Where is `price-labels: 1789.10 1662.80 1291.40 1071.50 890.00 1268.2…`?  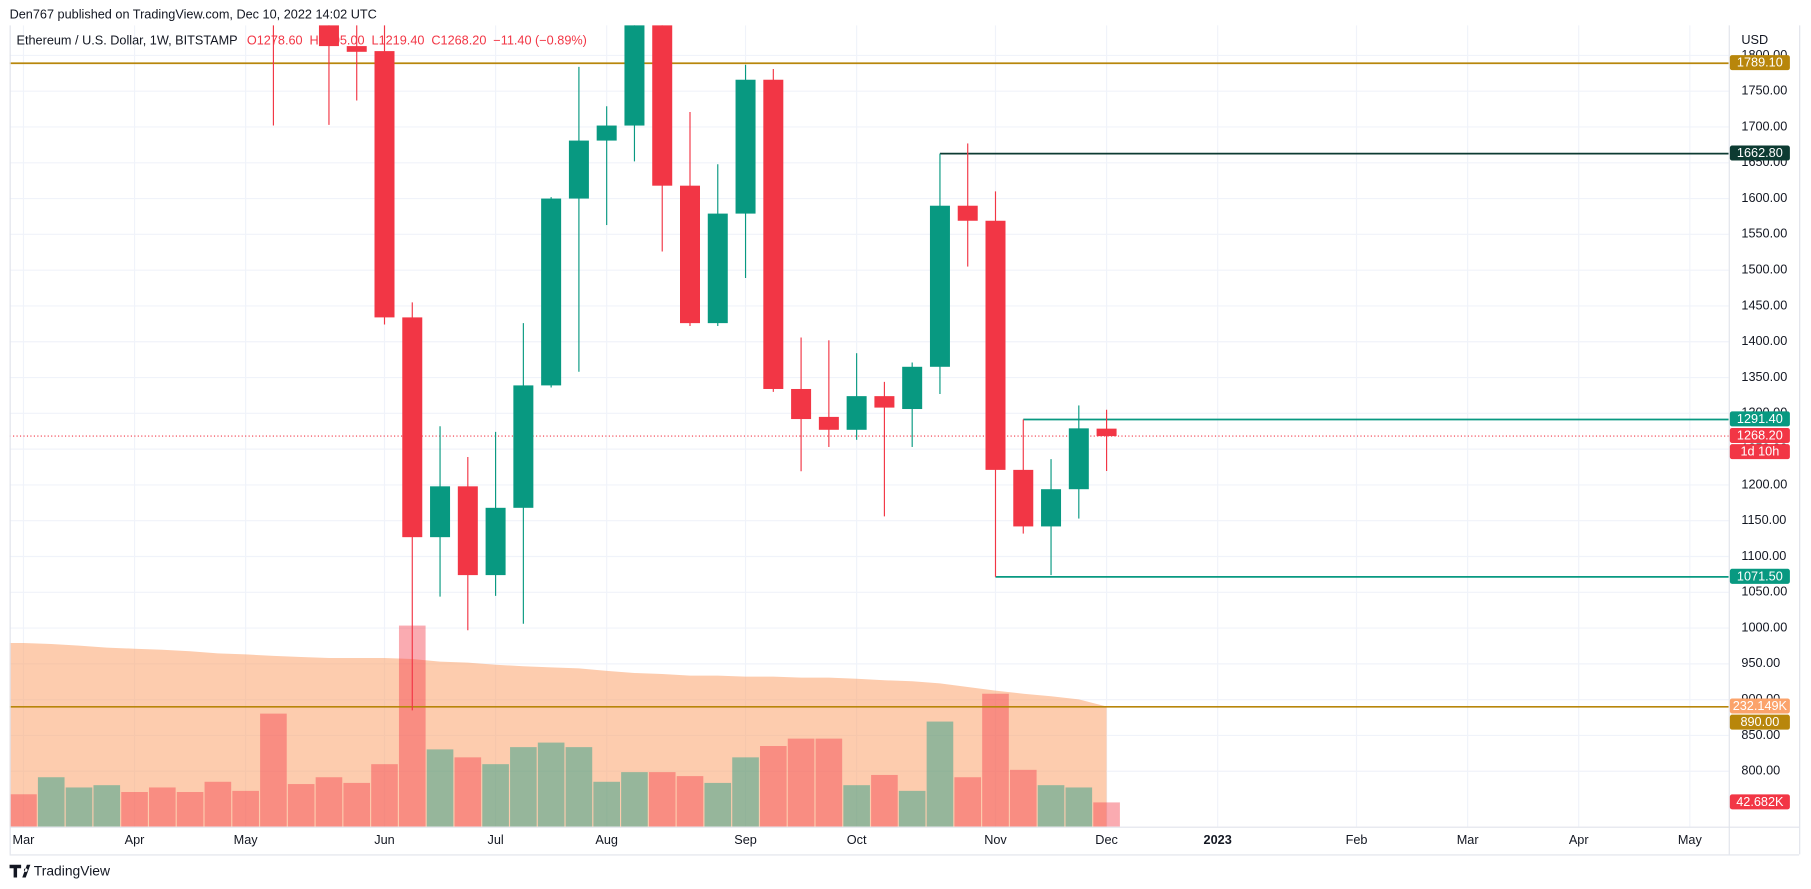 price-labels: 1789.10 1662.80 1291.40 1071.50 890.00 1268.2… is located at coordinates (1759, 432).